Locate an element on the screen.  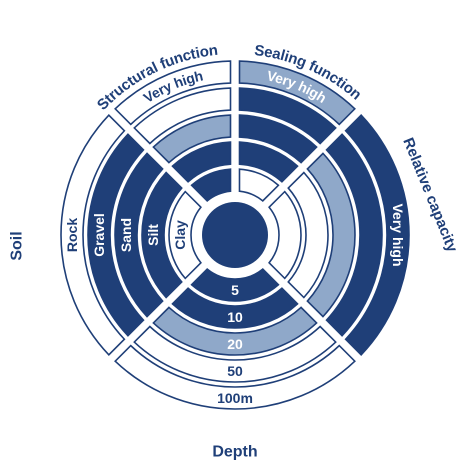
soil-ring-label: Clay is located at coordinates (180, 235).